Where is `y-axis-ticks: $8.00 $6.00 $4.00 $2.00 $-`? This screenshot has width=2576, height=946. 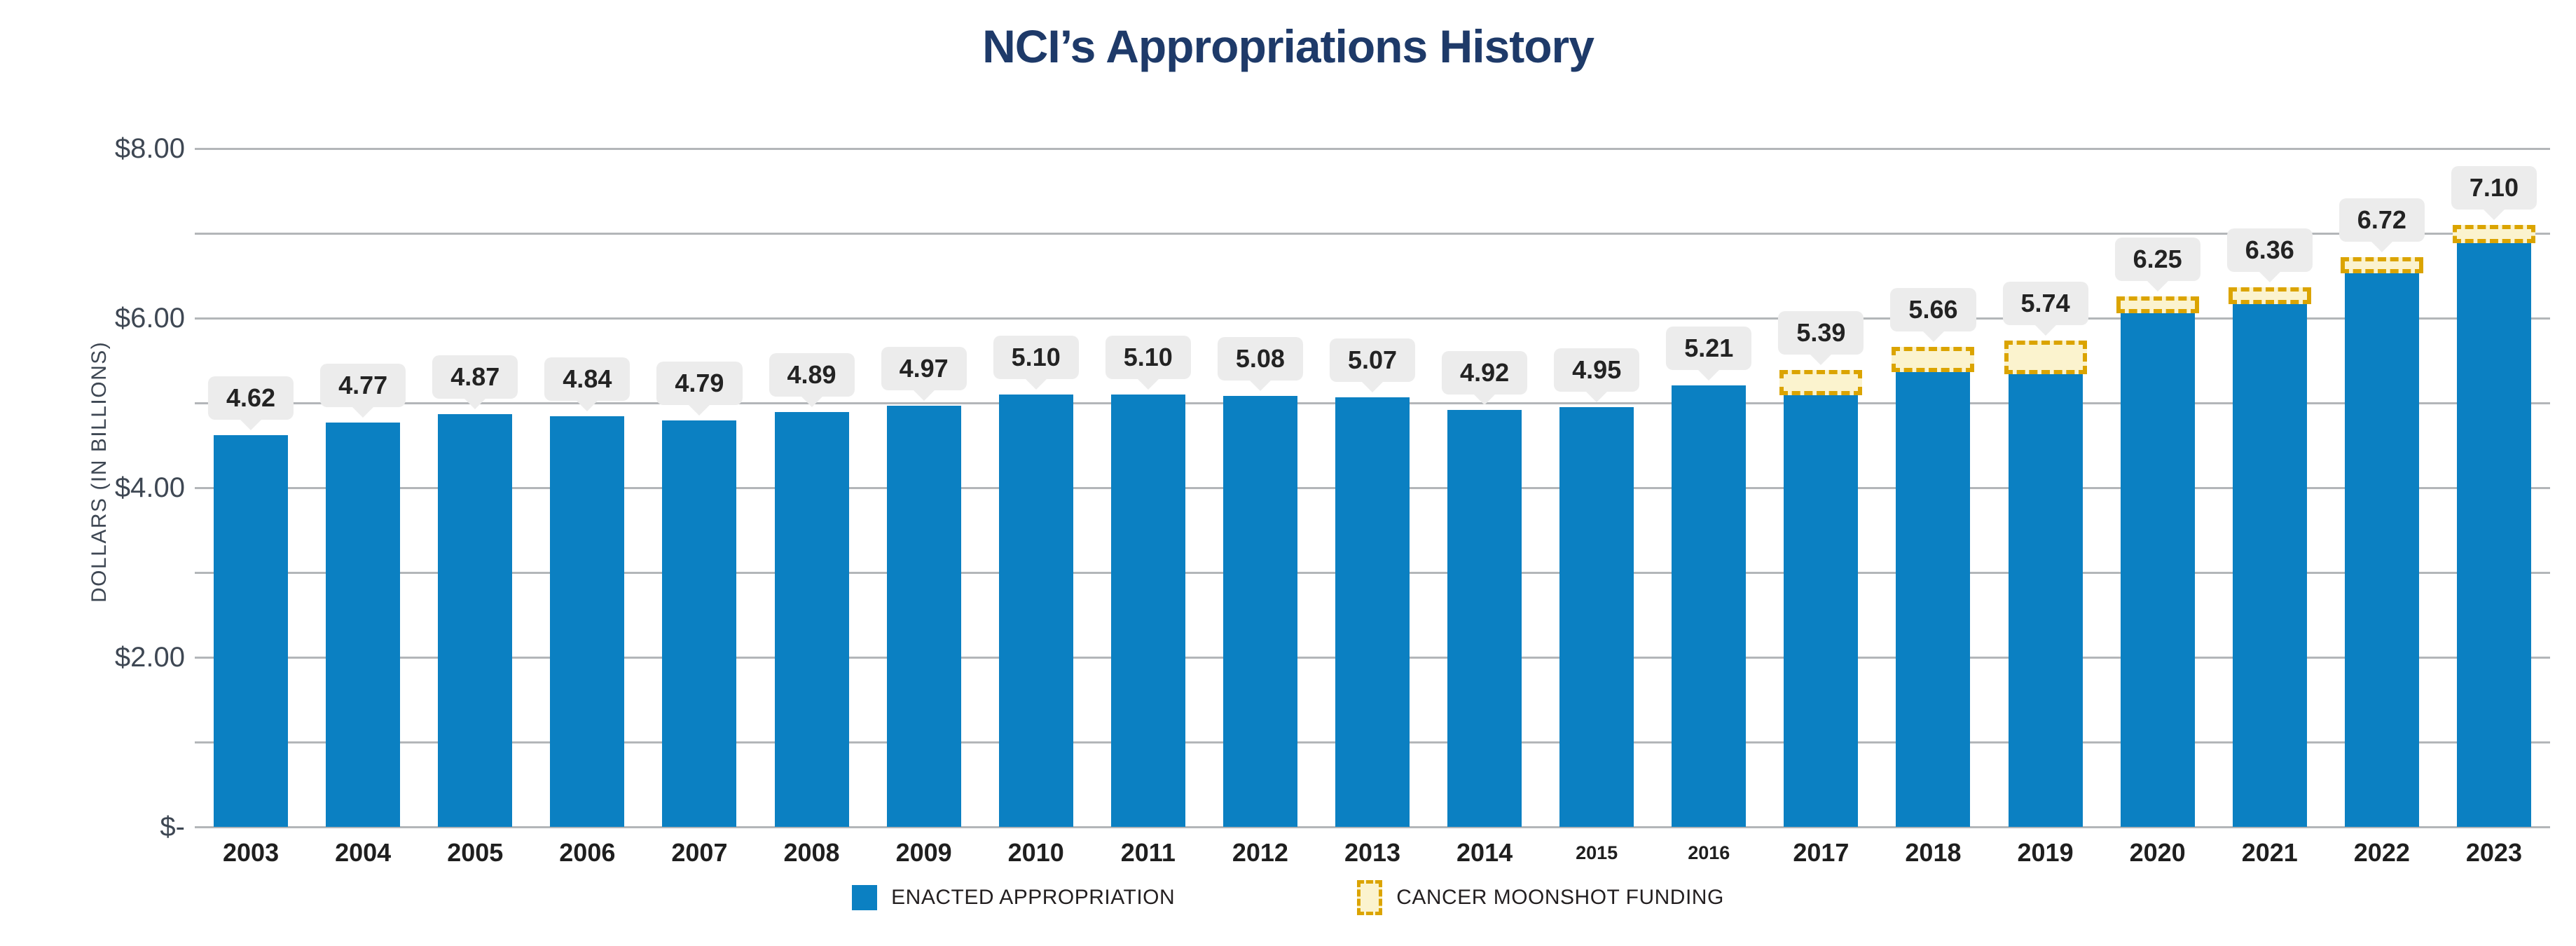 y-axis-ticks: $8.00 $6.00 $4.00 $2.00 $- is located at coordinates (92, 488).